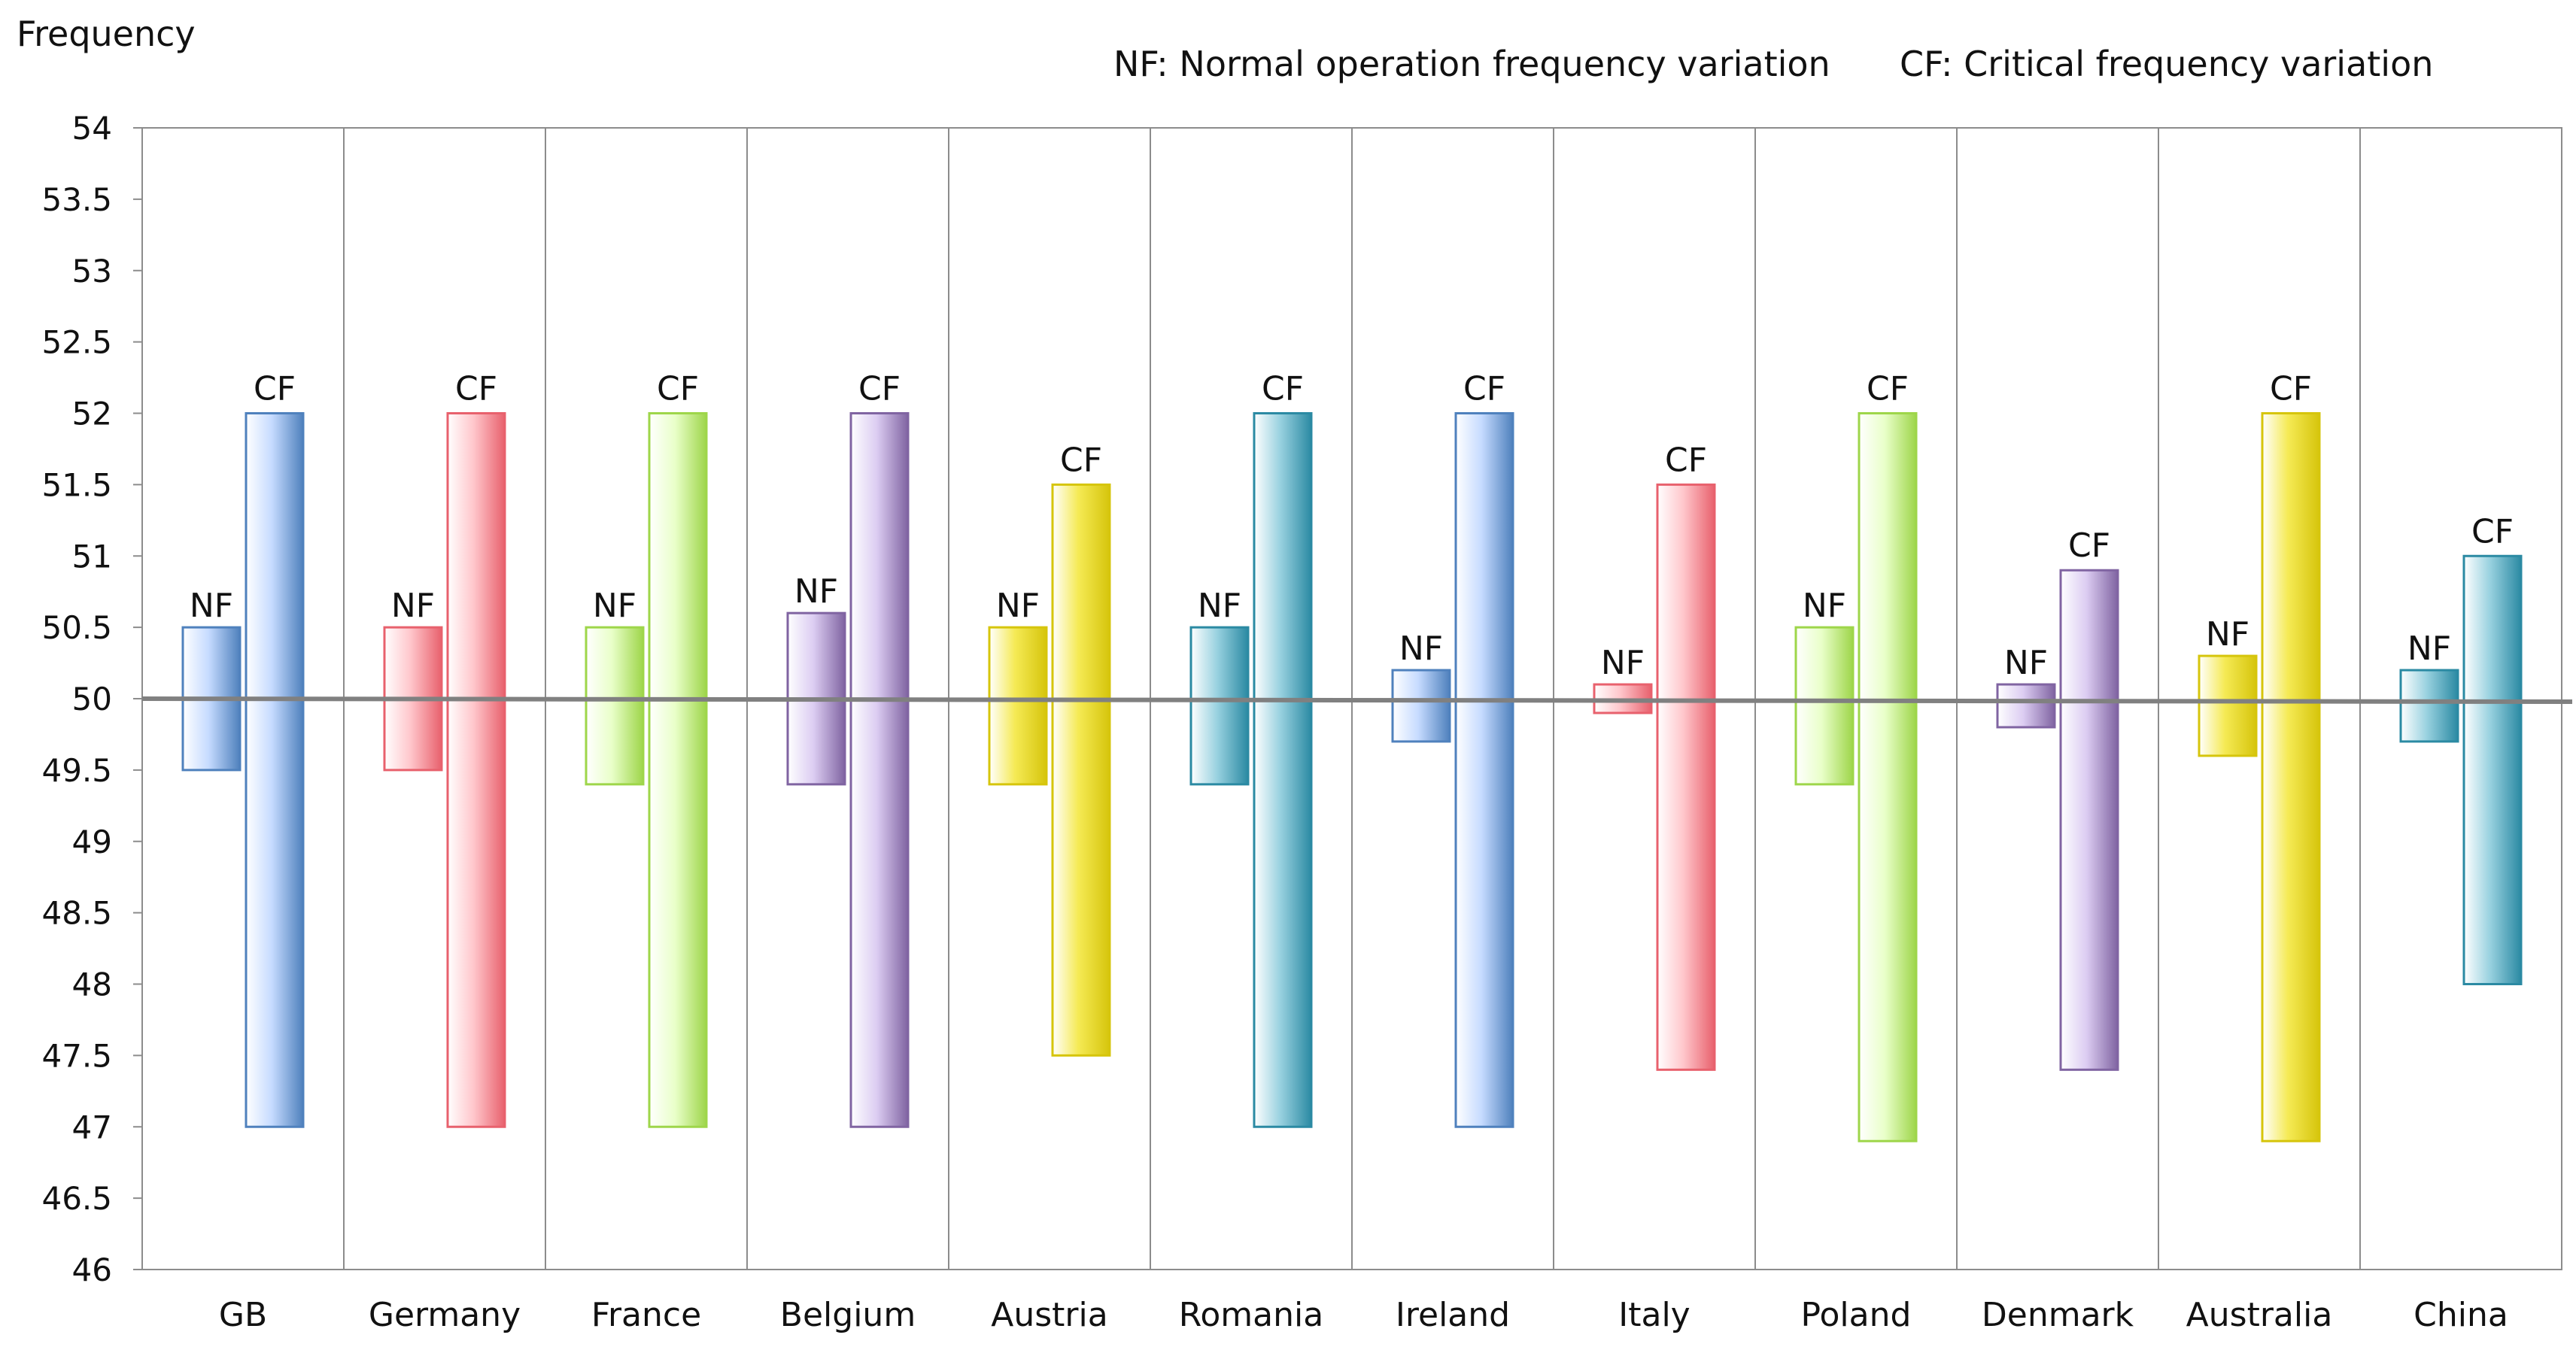  I want to click on cf-bar-poland, so click(1888, 777).